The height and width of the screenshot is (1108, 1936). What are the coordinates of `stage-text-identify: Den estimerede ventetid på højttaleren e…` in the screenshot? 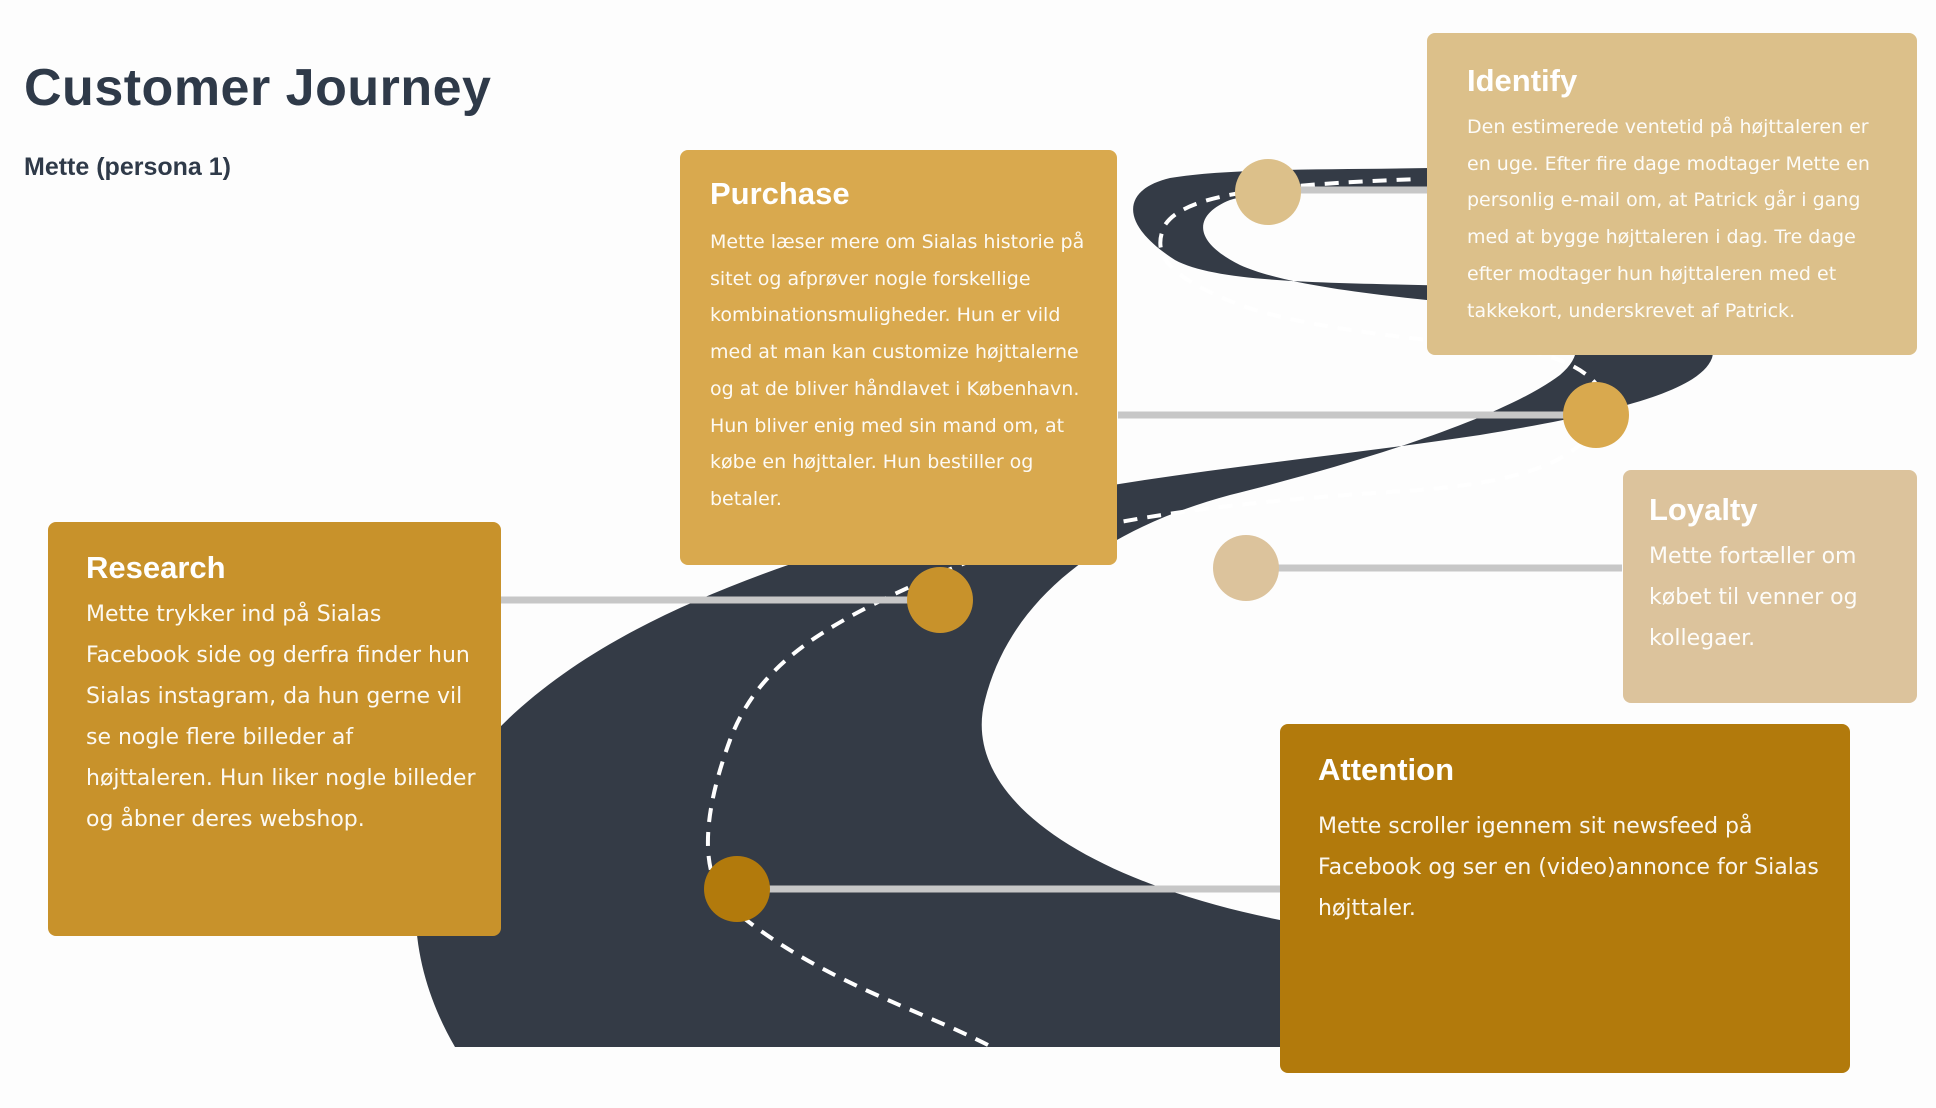 It's located at (1668, 219).